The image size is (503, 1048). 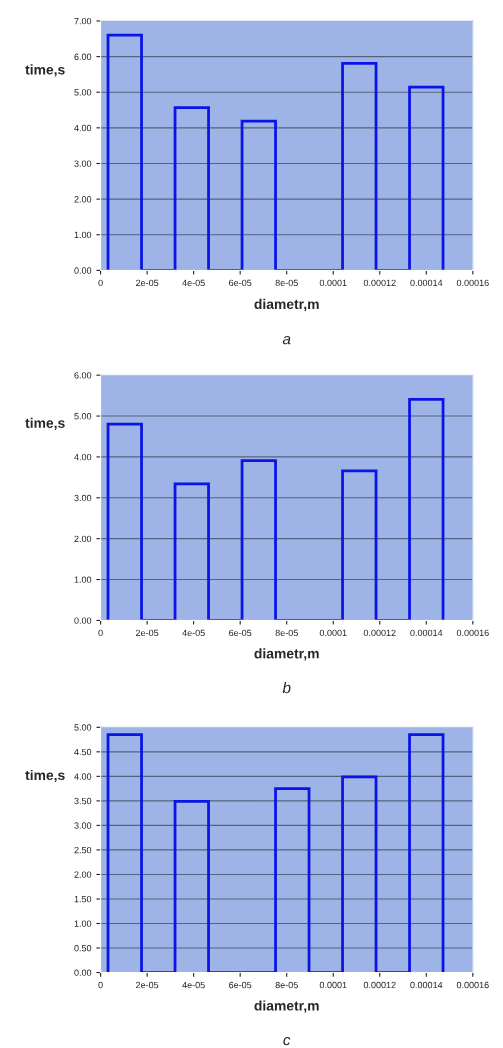 I want to click on y-tick-label: 0.50, so click(x=83, y=948).